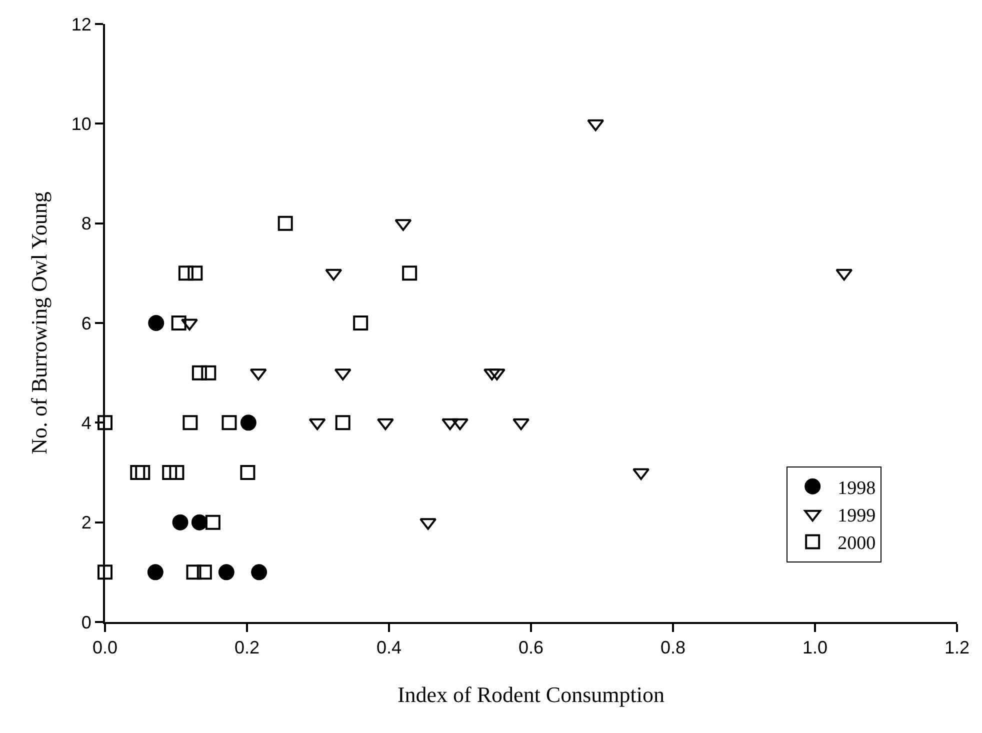 The height and width of the screenshot is (733, 982). I want to click on y-tick-label: 2, so click(86, 522).